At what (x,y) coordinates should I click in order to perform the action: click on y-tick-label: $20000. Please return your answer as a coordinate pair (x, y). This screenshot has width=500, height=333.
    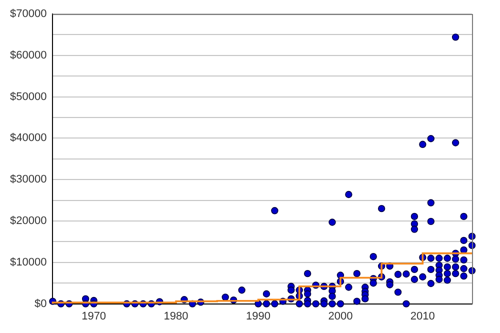
    Looking at the image, I should click on (28, 221).